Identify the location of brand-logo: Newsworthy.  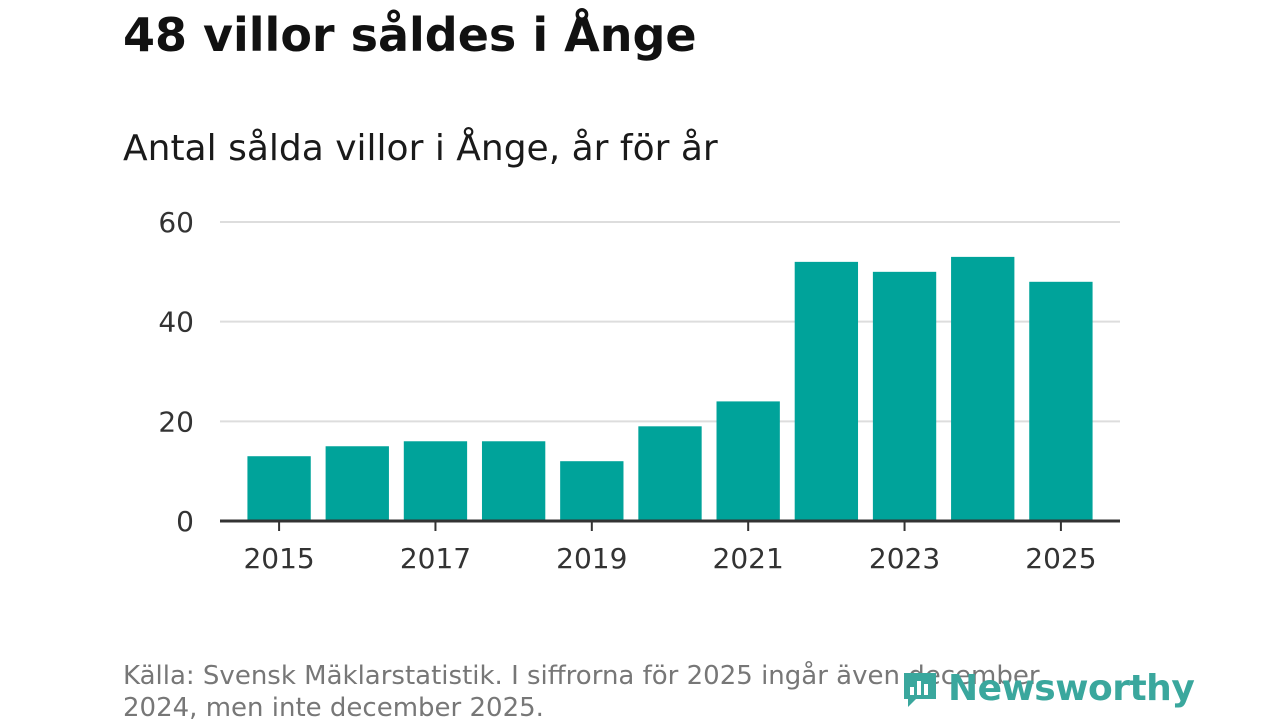
(1047, 688).